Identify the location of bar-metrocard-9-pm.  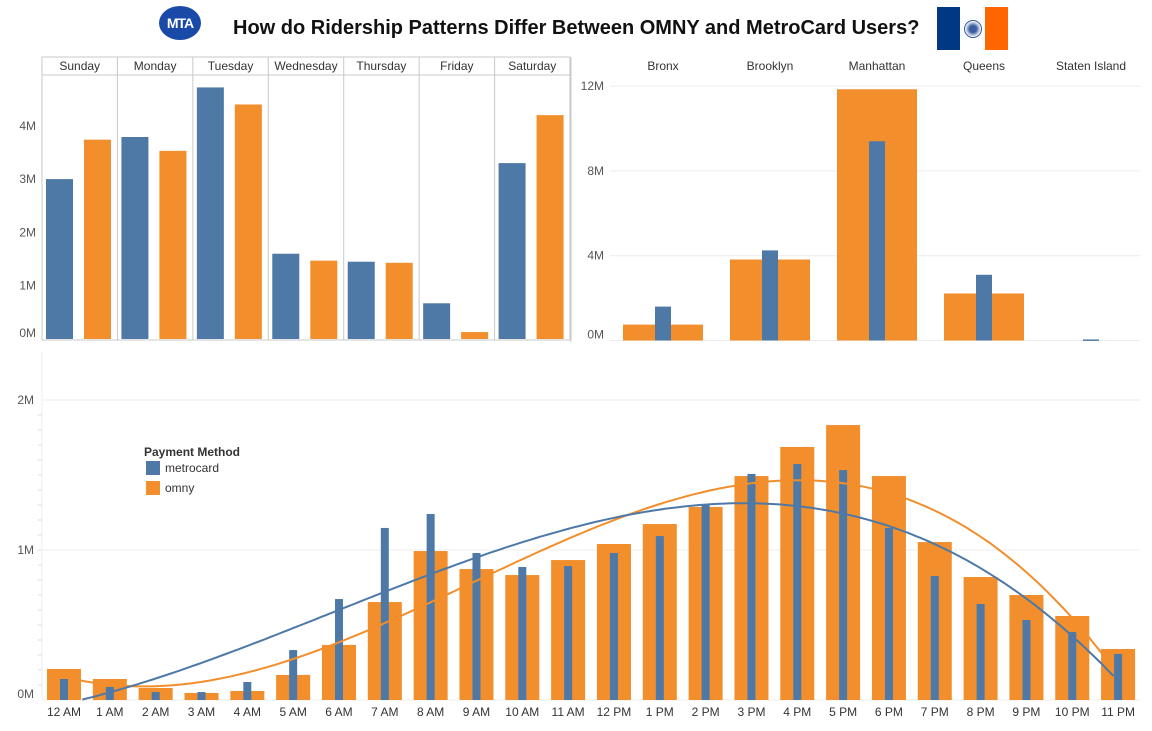
(1026, 660).